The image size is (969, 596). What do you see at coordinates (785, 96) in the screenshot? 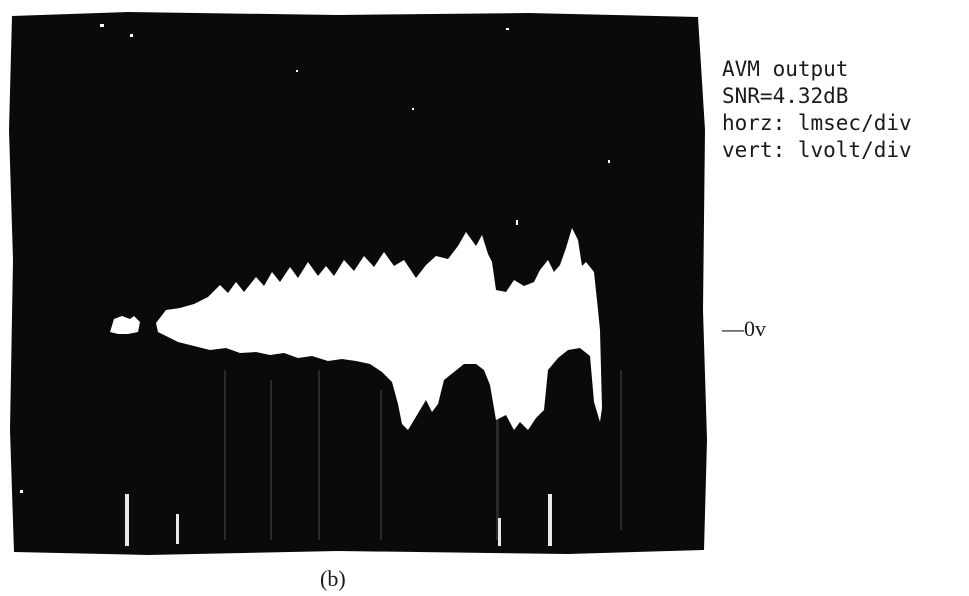
I see `legend-snr: SNR=4.32dB` at bounding box center [785, 96].